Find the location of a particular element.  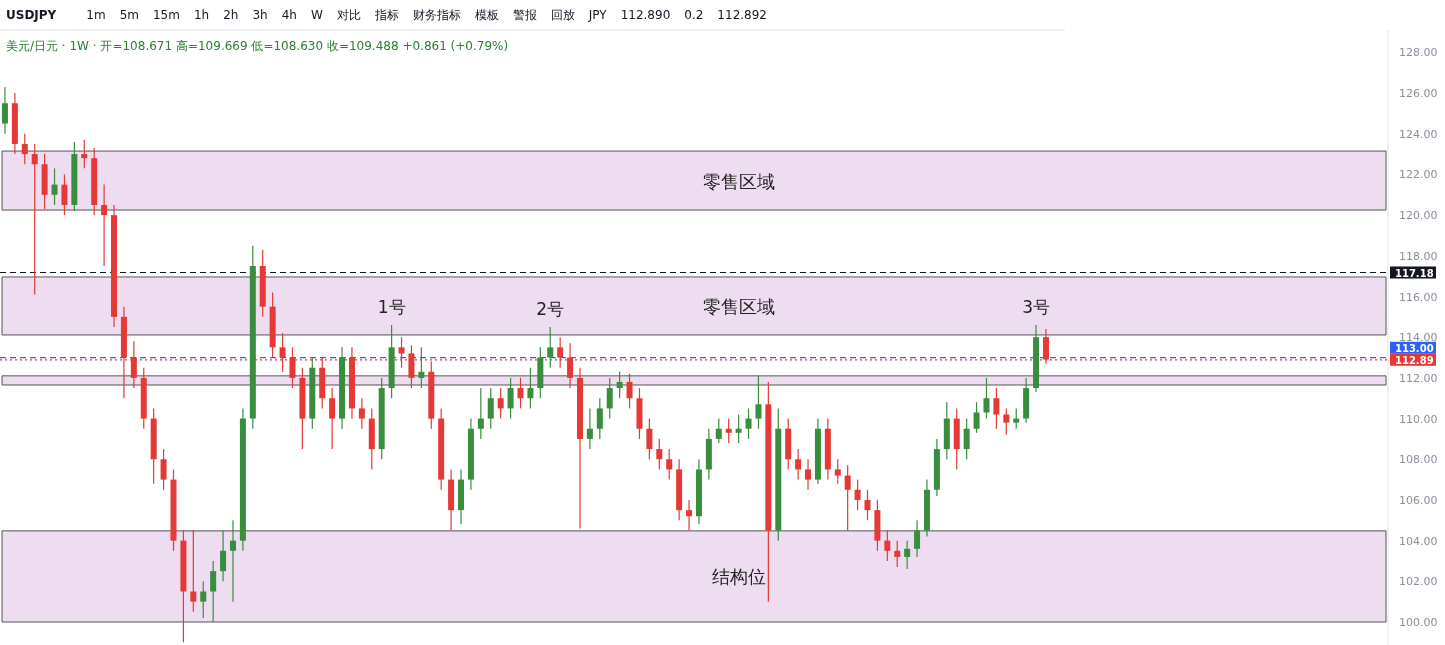

y-tick-label: 120.00 is located at coordinates (1418, 216).